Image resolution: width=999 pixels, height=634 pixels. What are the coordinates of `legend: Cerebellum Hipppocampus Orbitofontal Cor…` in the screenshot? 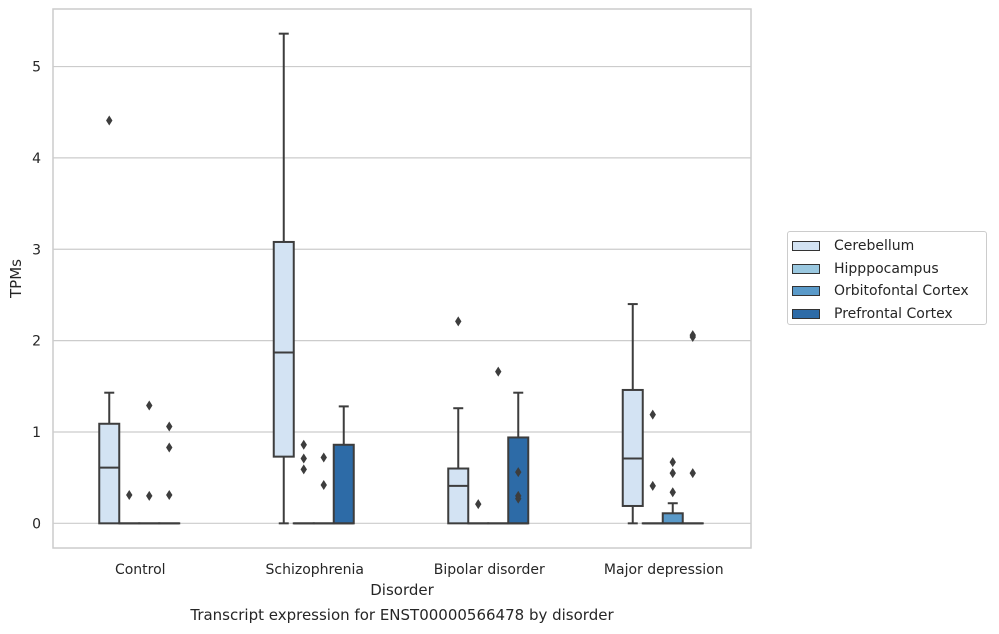 It's located at (887, 278).